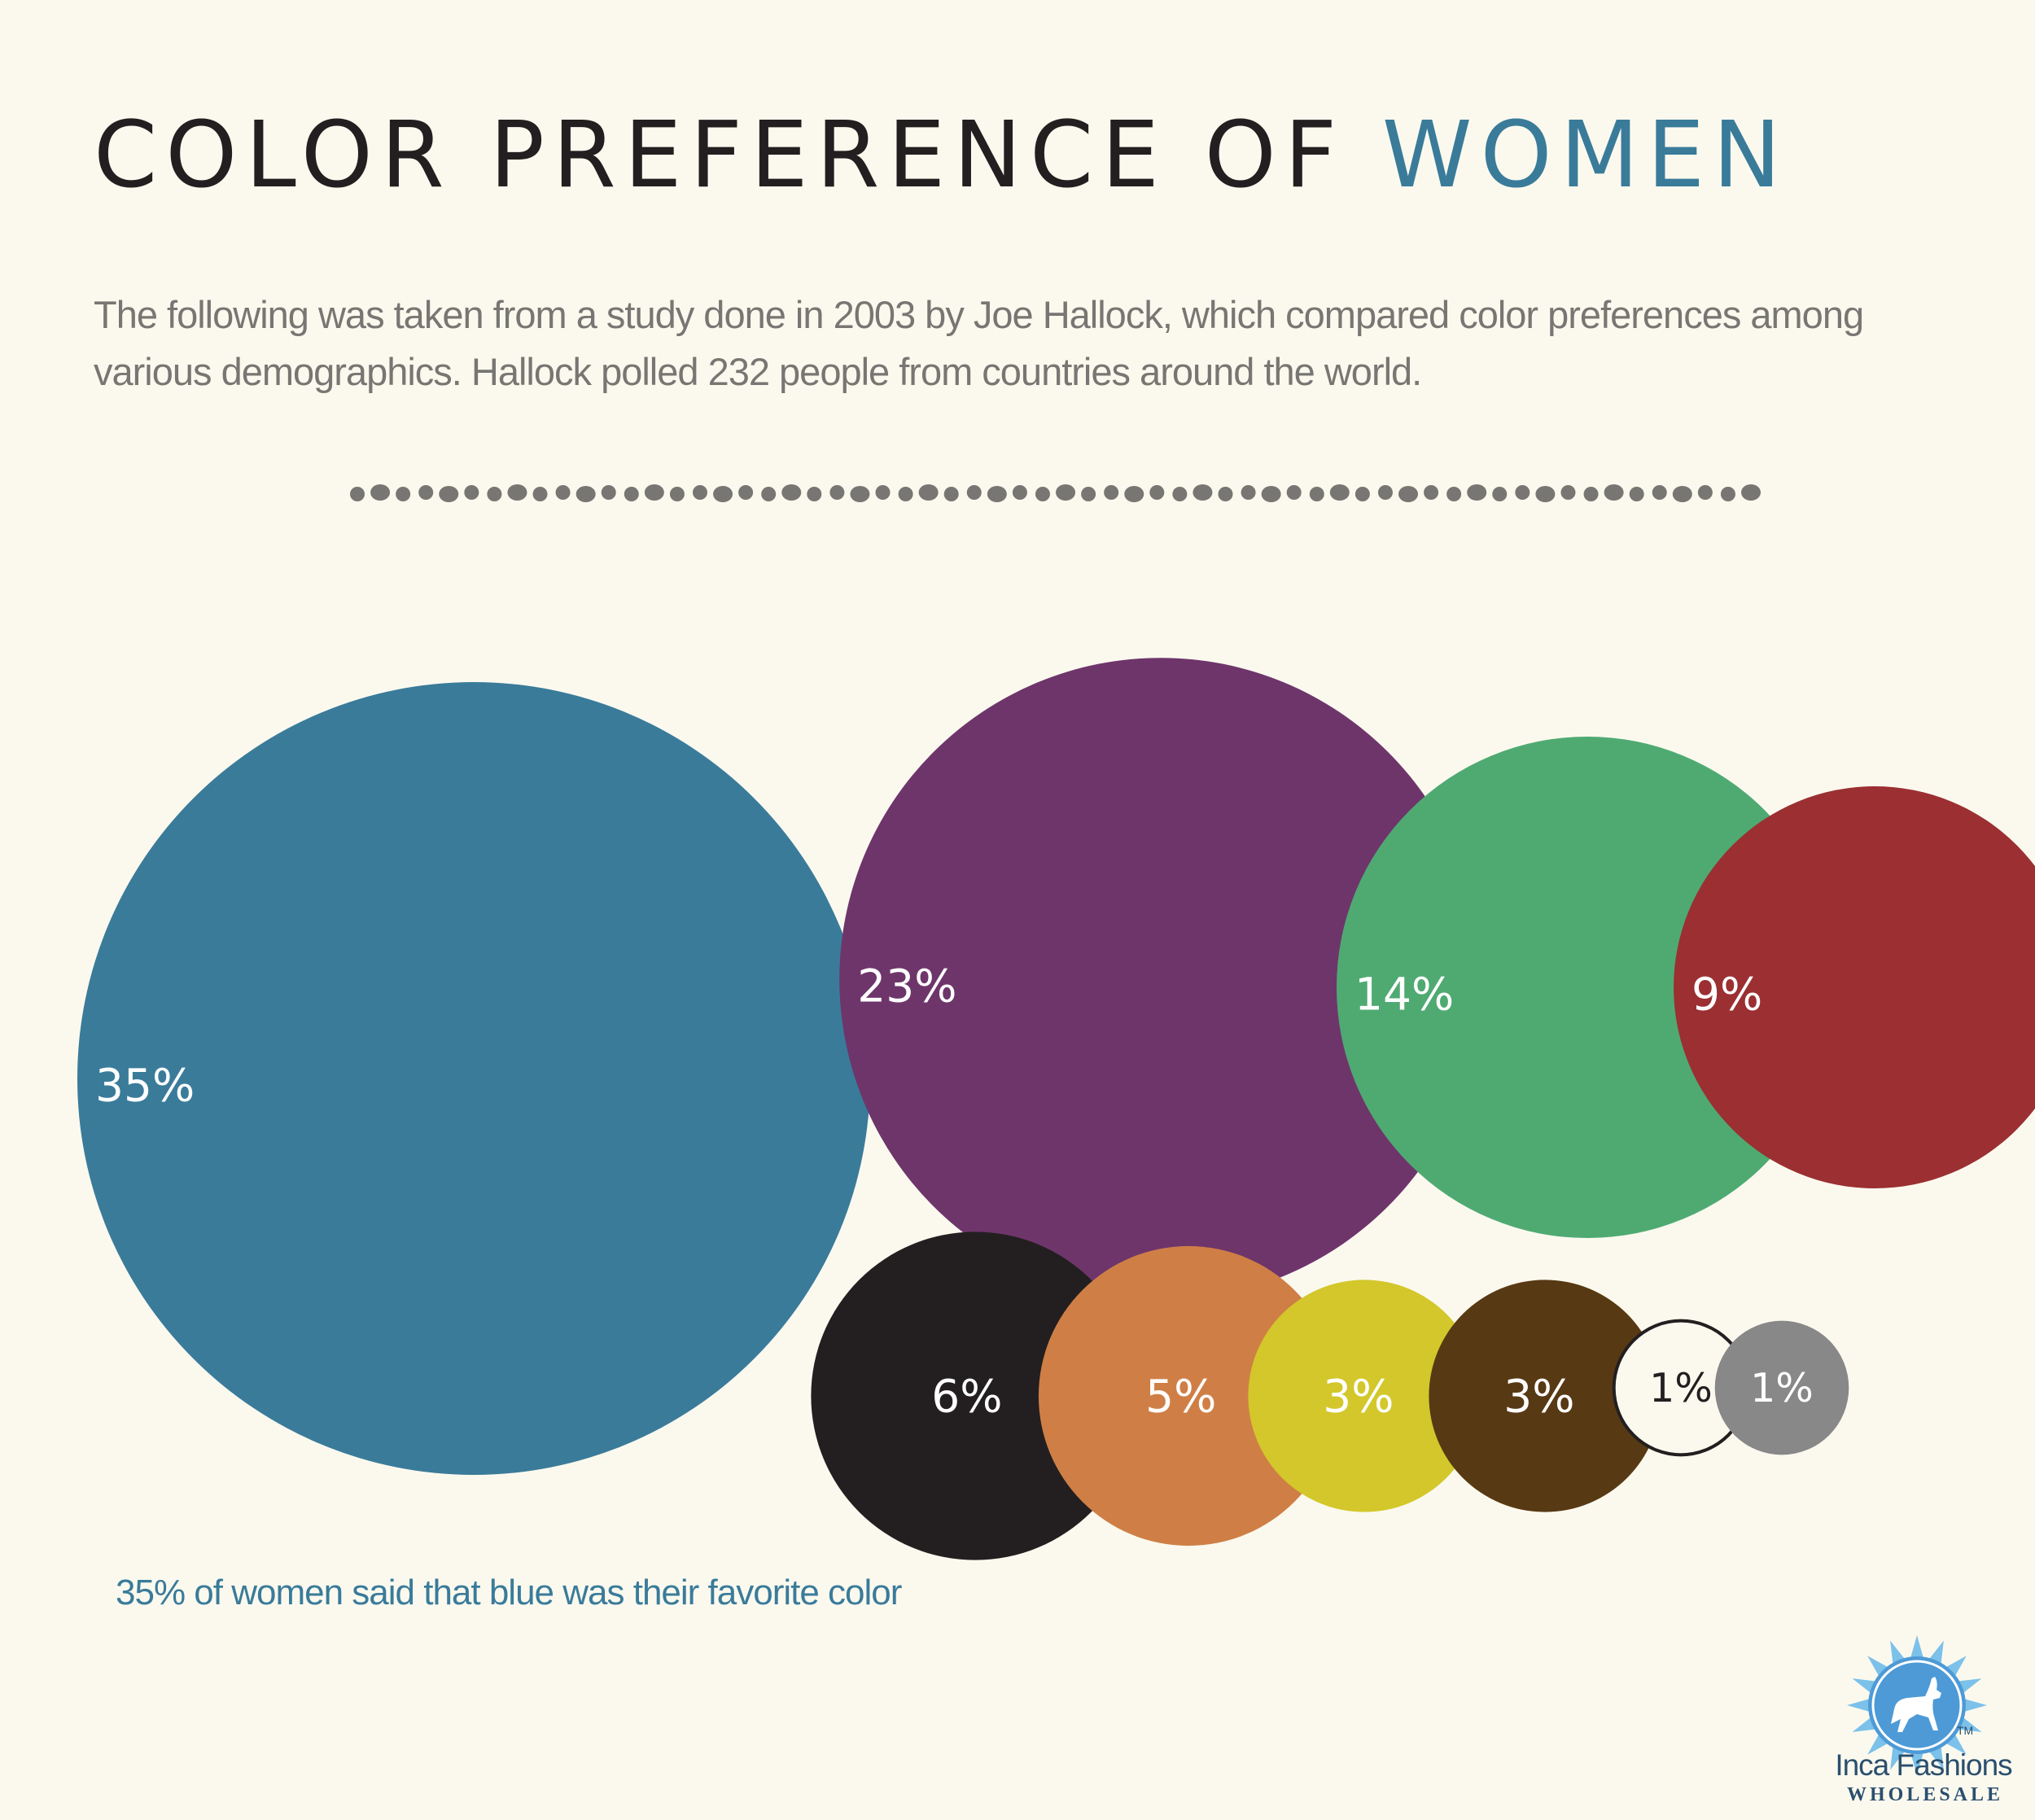  What do you see at coordinates (1055, 493) in the screenshot?
I see `dotted-divider` at bounding box center [1055, 493].